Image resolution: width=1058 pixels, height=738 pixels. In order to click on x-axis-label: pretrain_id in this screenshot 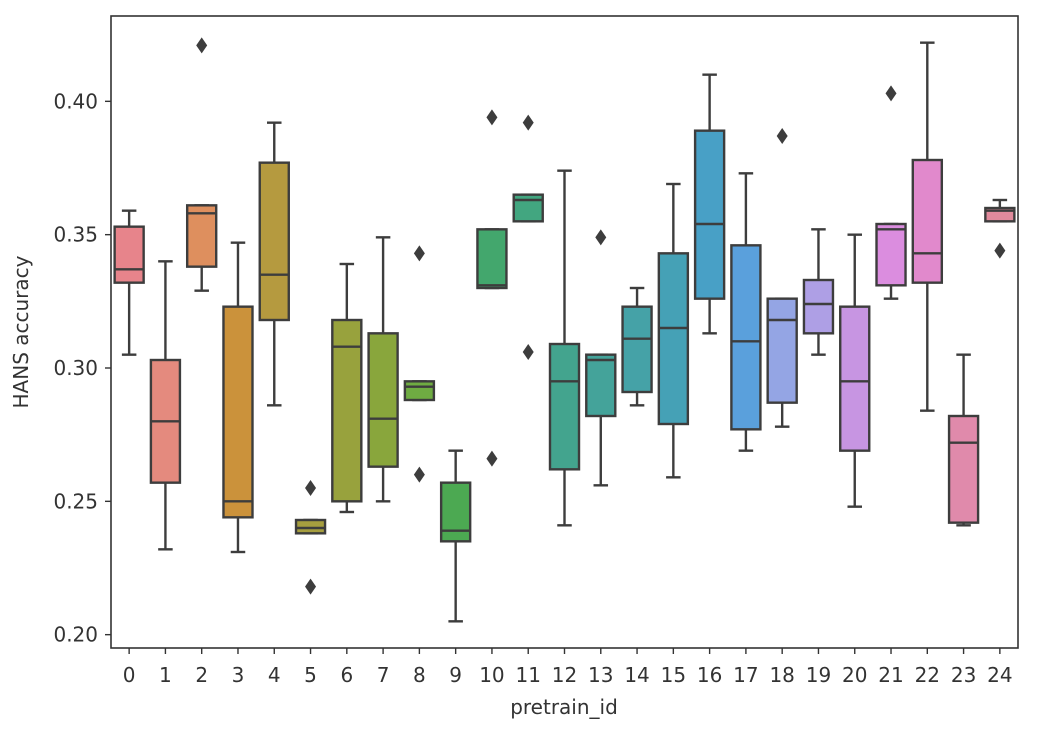, I will do `click(564, 707)`.